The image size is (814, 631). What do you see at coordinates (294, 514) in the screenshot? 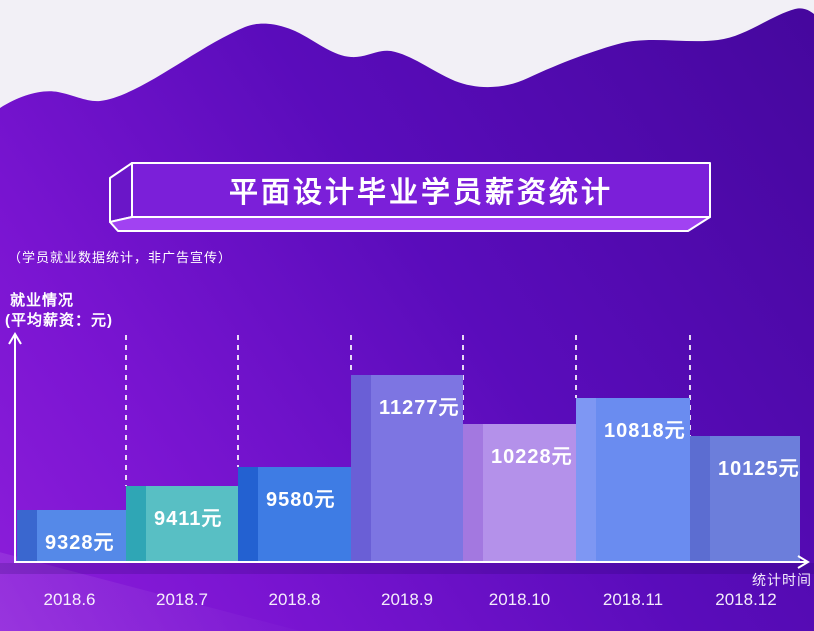
I see `bar-2018-8: 9580元` at bounding box center [294, 514].